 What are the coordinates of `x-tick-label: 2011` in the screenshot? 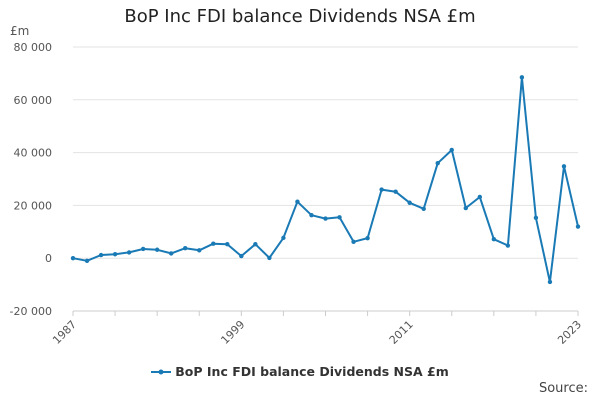 It's located at (401, 332).